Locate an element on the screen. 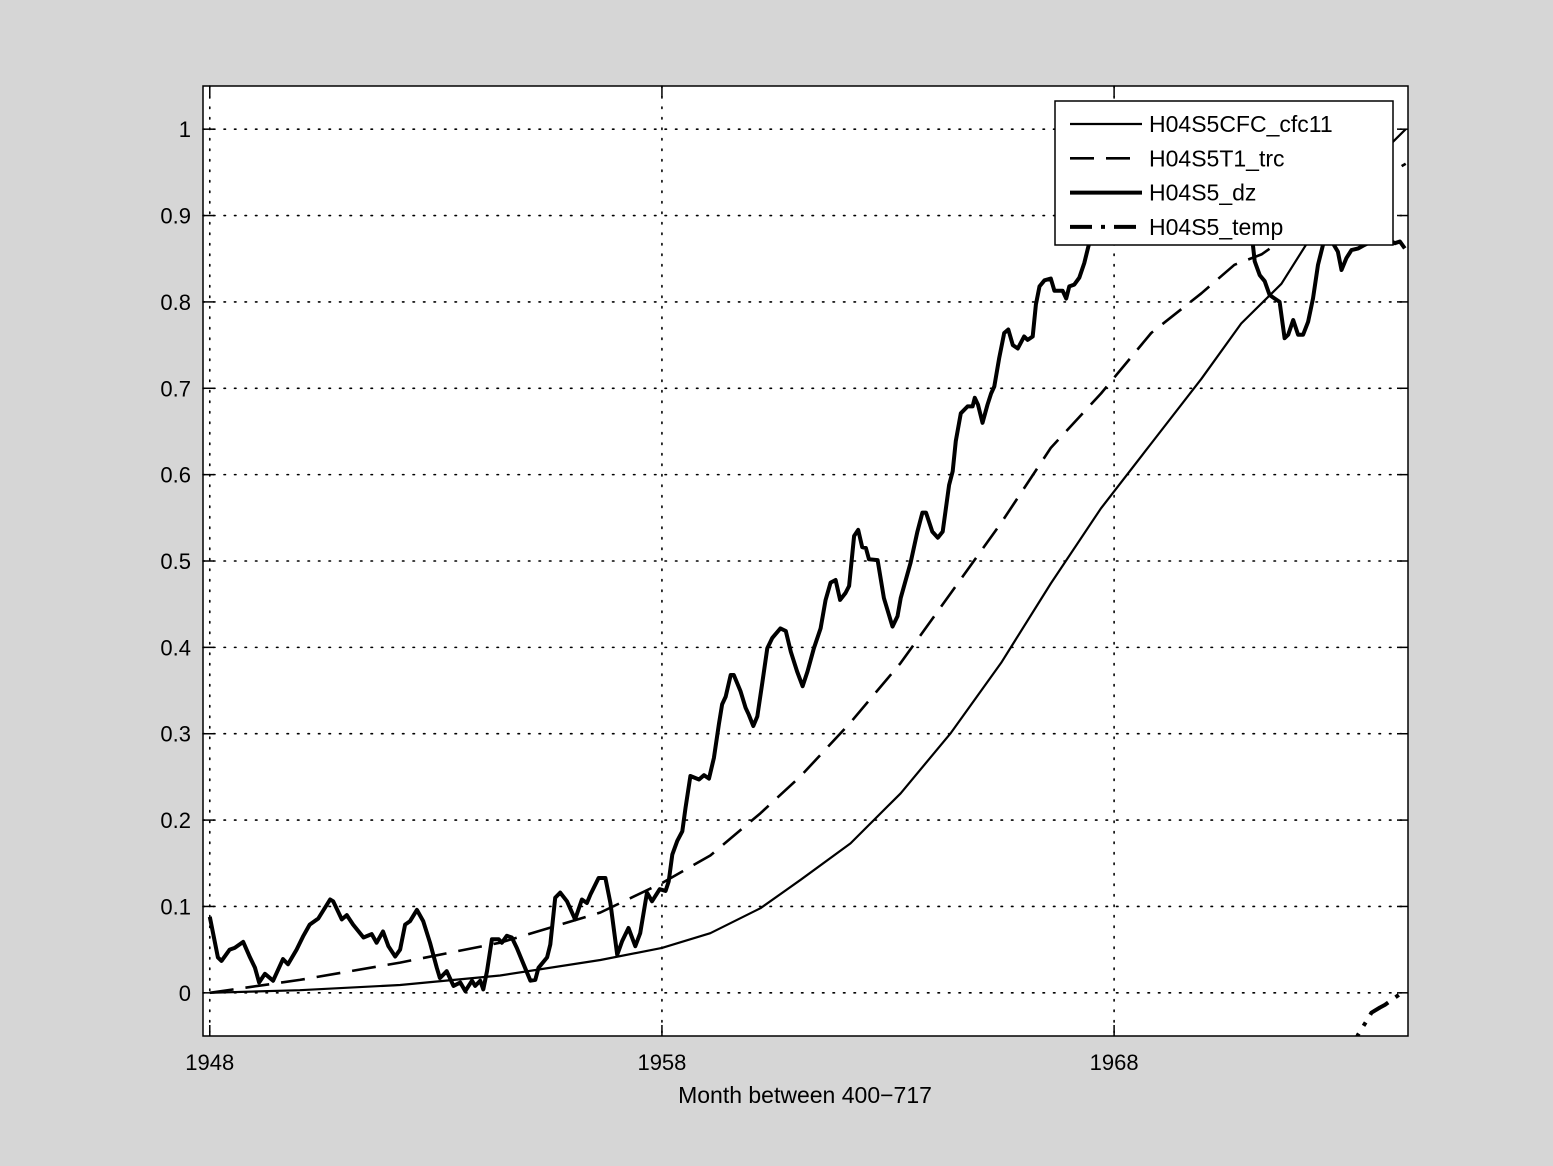 This screenshot has width=1553, height=1166. y-tick-label: 0.9 is located at coordinates (175, 216).